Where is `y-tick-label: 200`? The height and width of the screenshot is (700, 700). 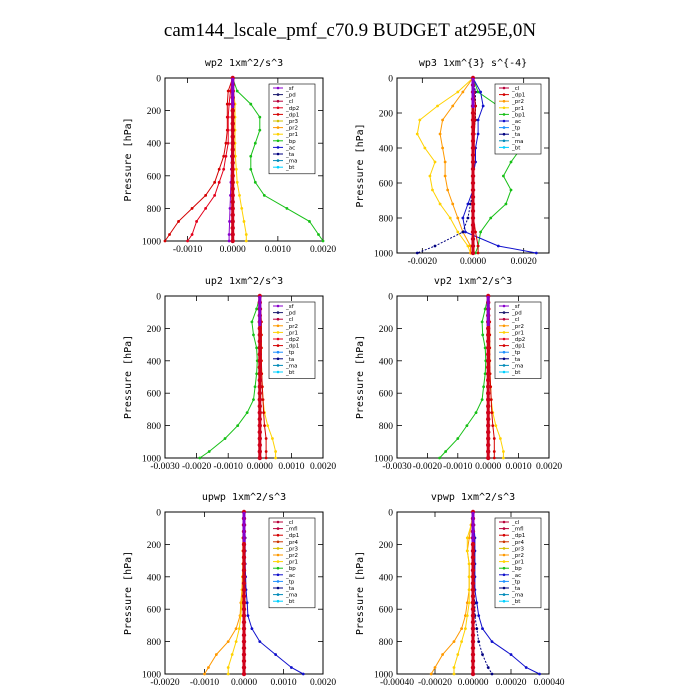
y-tick-label: 200 is located at coordinates (386, 330).